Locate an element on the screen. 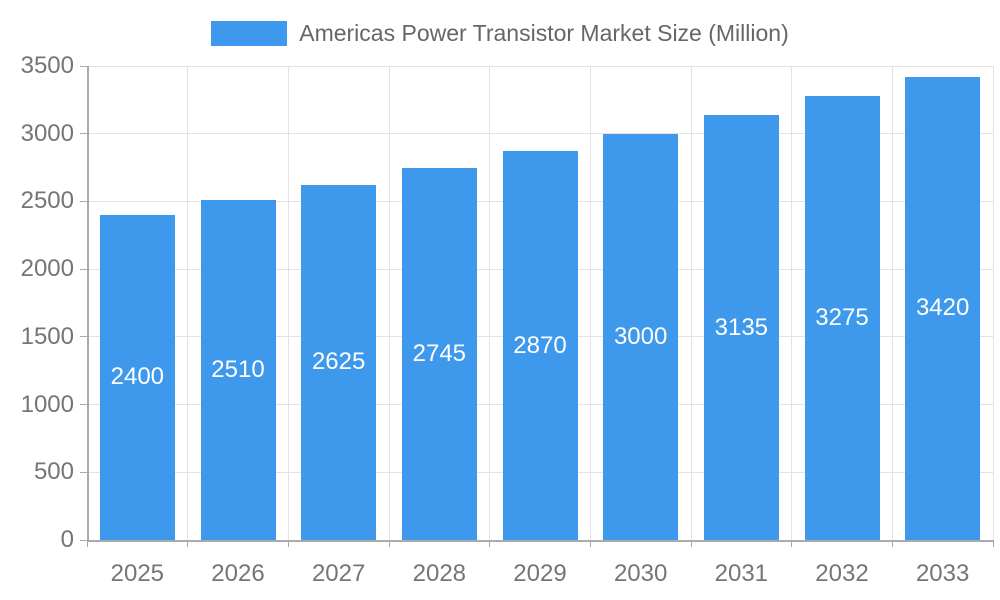 The width and height of the screenshot is (1000, 600). y-axis-label: 2000 is located at coordinates (47, 269).